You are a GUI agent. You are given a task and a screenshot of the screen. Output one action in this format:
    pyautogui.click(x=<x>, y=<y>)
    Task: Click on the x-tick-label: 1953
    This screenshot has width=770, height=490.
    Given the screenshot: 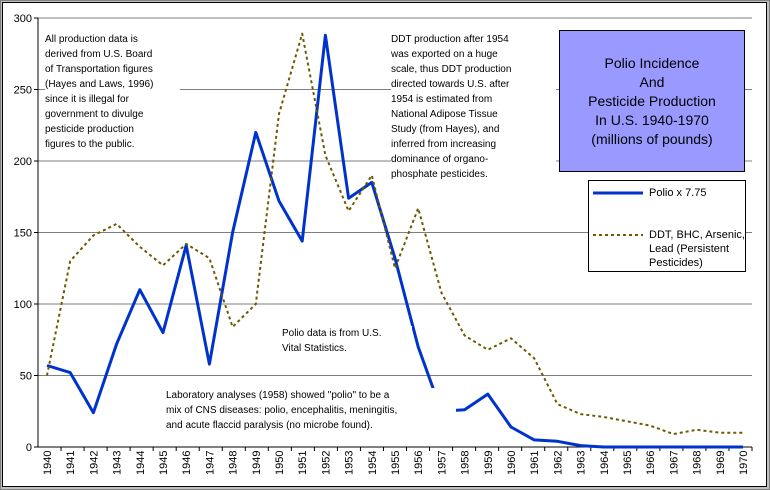 What is the action you would take?
    pyautogui.click(x=350, y=463)
    